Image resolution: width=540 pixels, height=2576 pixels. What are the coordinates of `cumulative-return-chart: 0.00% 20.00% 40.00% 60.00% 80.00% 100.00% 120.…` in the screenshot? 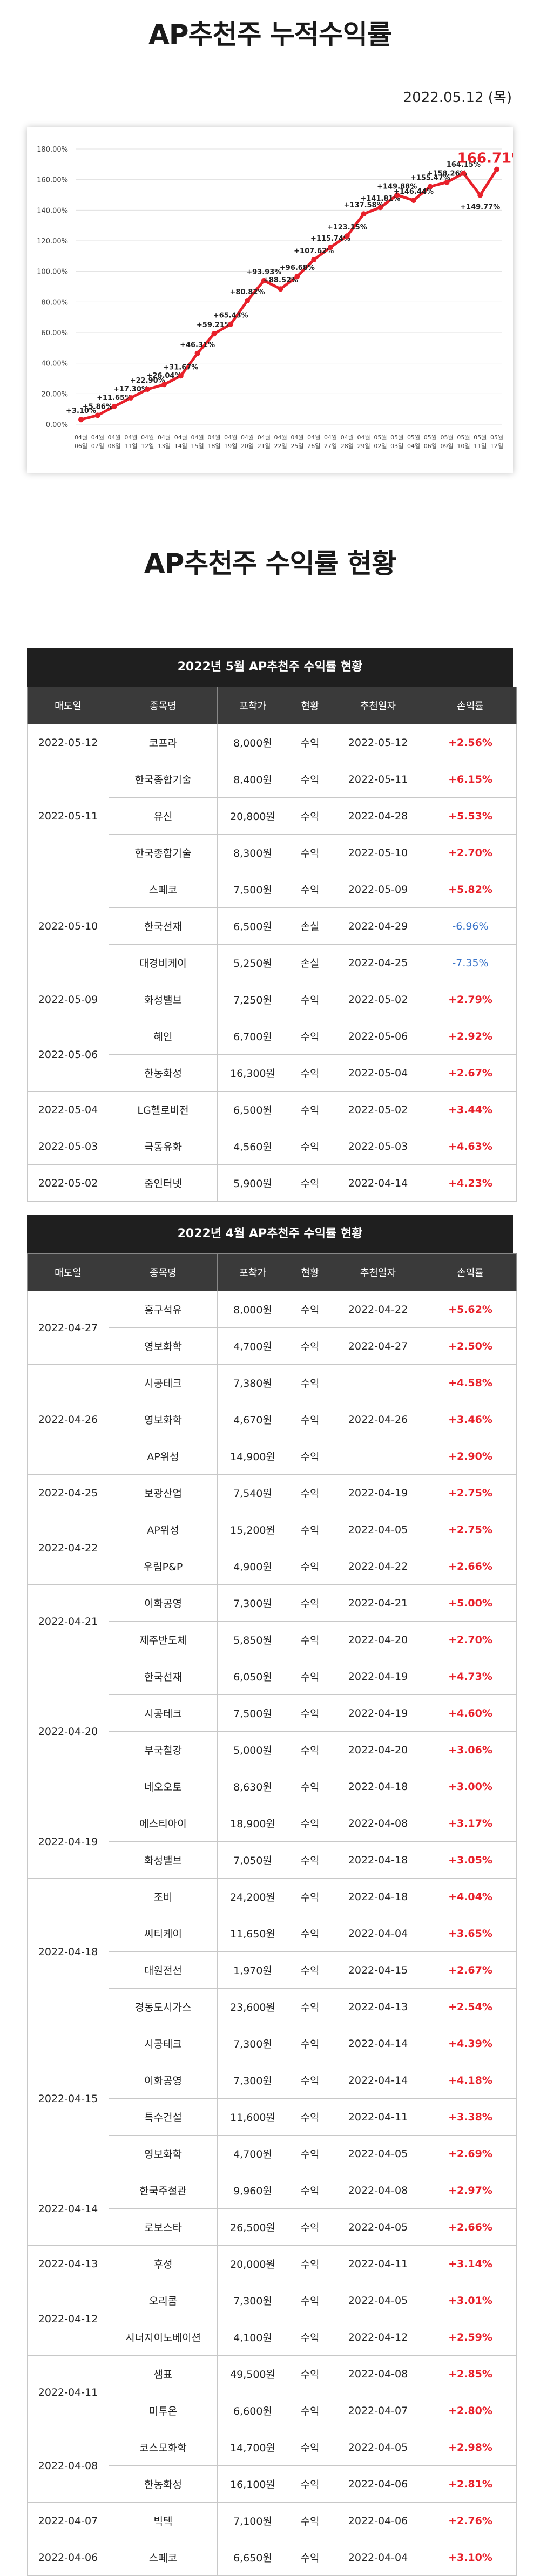 It's located at (270, 300).